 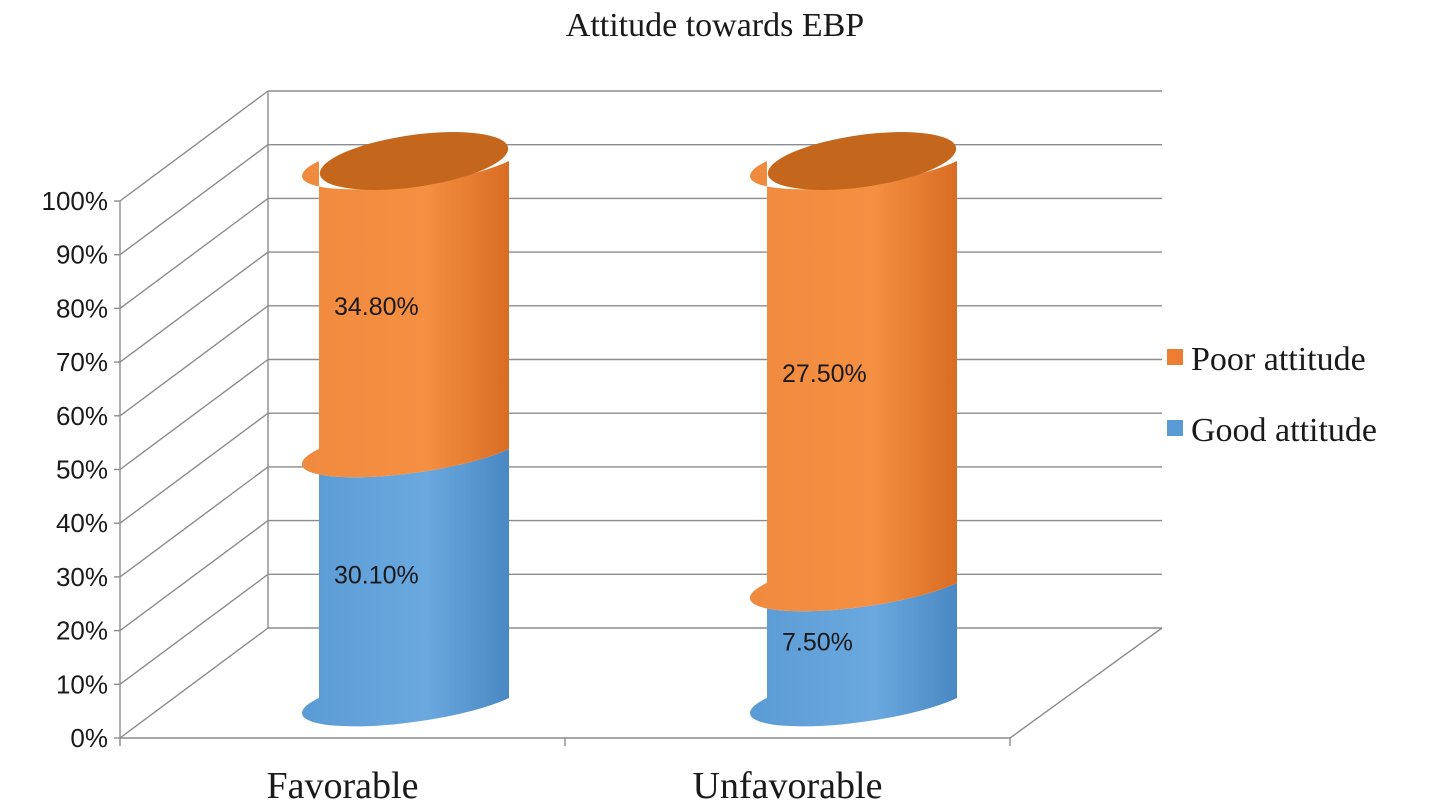 What do you see at coordinates (82, 255) in the screenshot?
I see `y-tick-label: 90%` at bounding box center [82, 255].